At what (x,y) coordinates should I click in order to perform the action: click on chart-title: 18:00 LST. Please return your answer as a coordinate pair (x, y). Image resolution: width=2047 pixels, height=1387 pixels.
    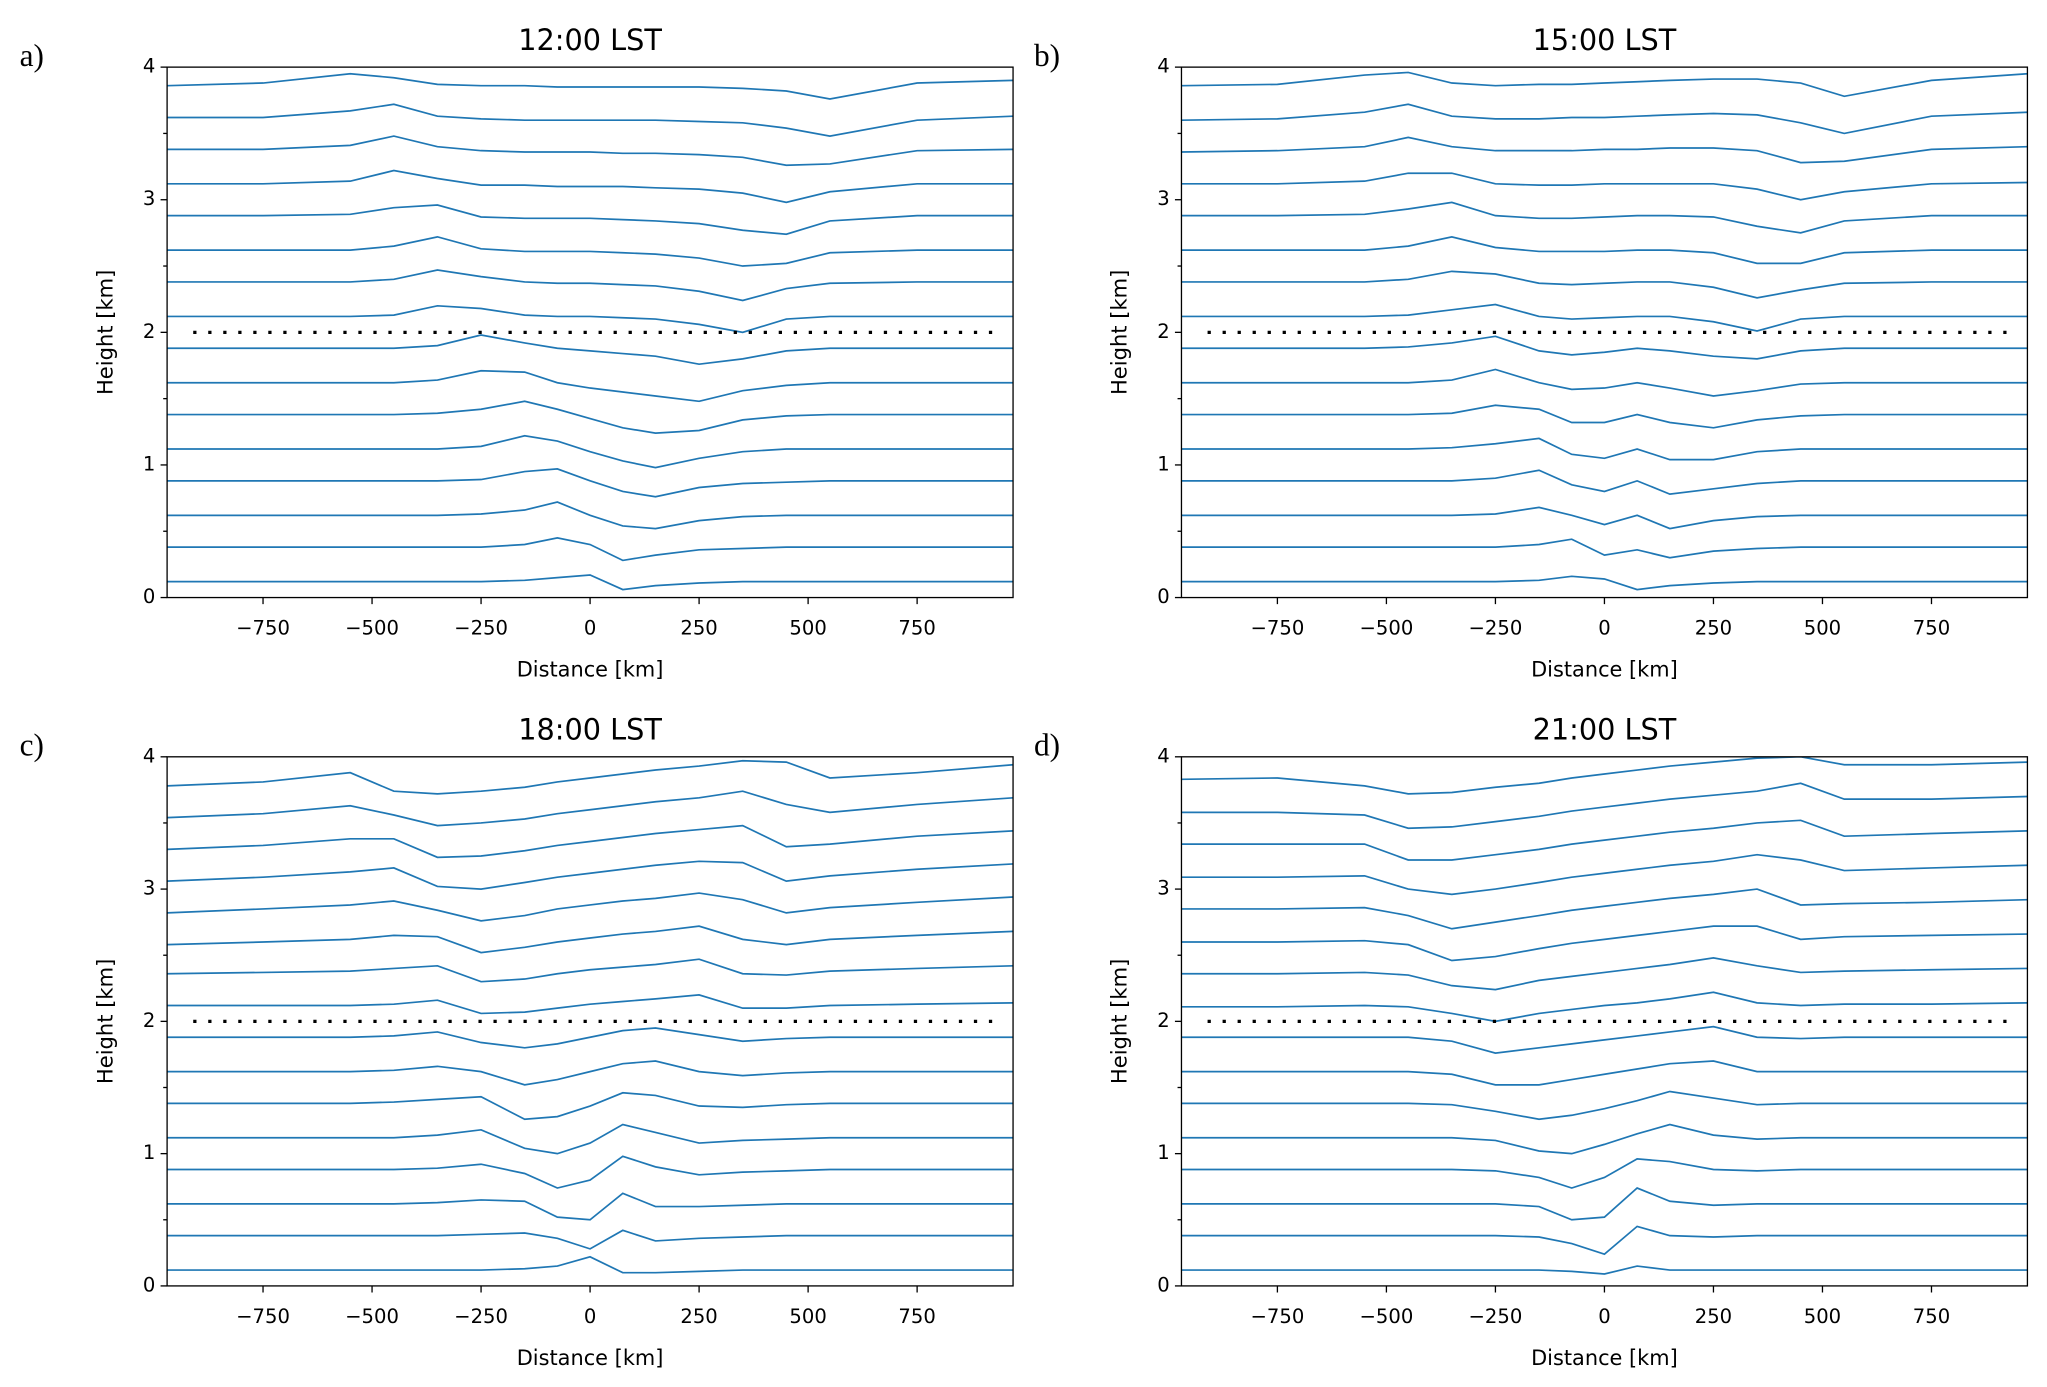
    Looking at the image, I should click on (590, 730).